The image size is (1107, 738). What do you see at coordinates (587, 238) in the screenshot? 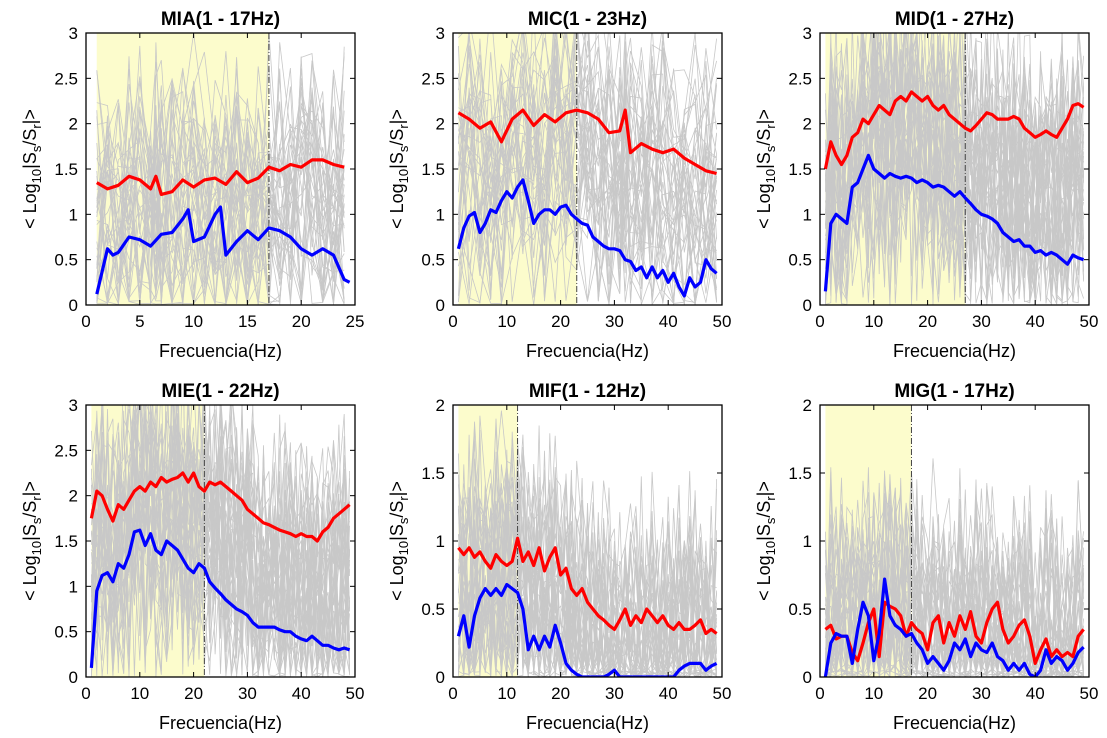
I see `blue-series-line-mic` at bounding box center [587, 238].